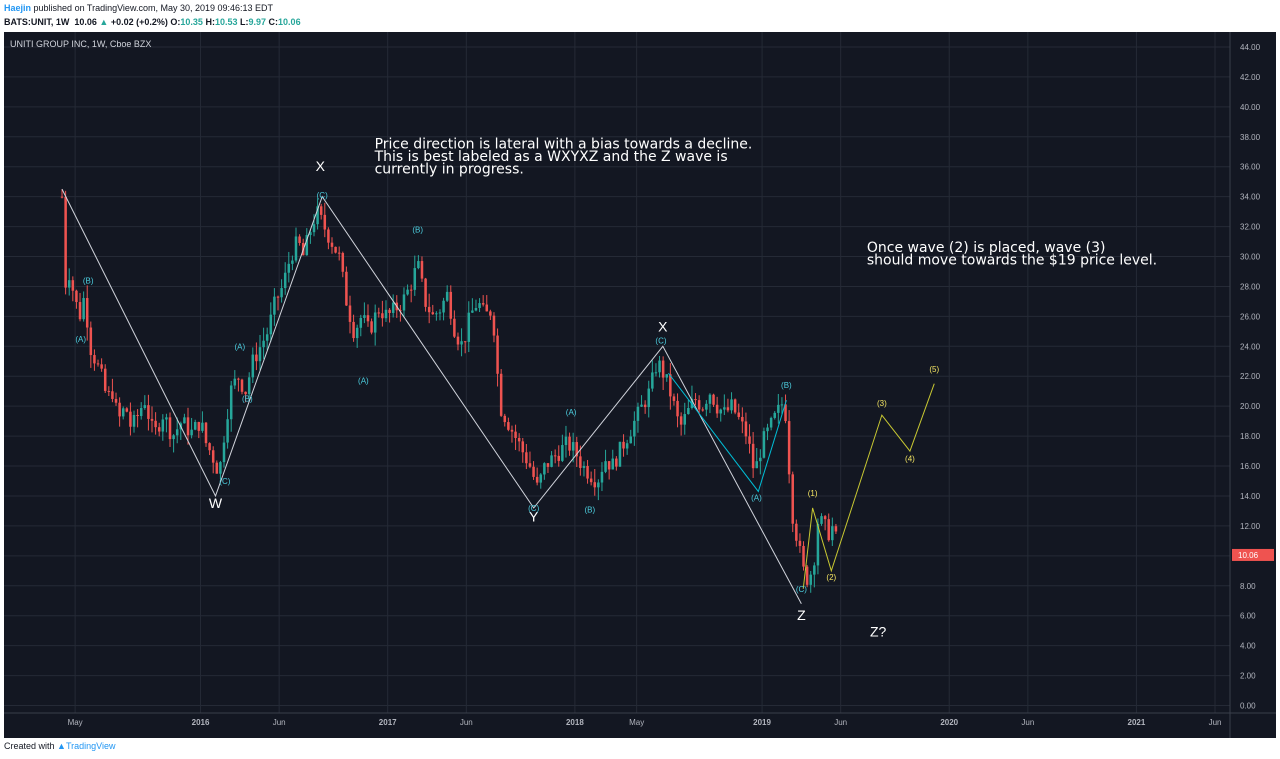 This screenshot has width=1280, height=759. What do you see at coordinates (1250, 197) in the screenshot?
I see `y-tick-label: 34.00` at bounding box center [1250, 197].